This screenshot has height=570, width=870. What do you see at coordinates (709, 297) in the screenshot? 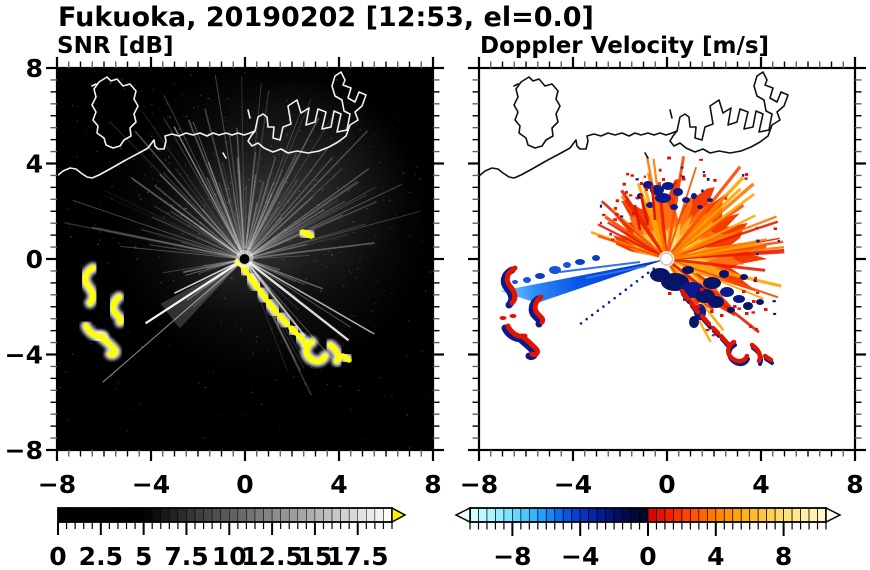
I see `velocity-aliased-navy-cluster` at bounding box center [709, 297].